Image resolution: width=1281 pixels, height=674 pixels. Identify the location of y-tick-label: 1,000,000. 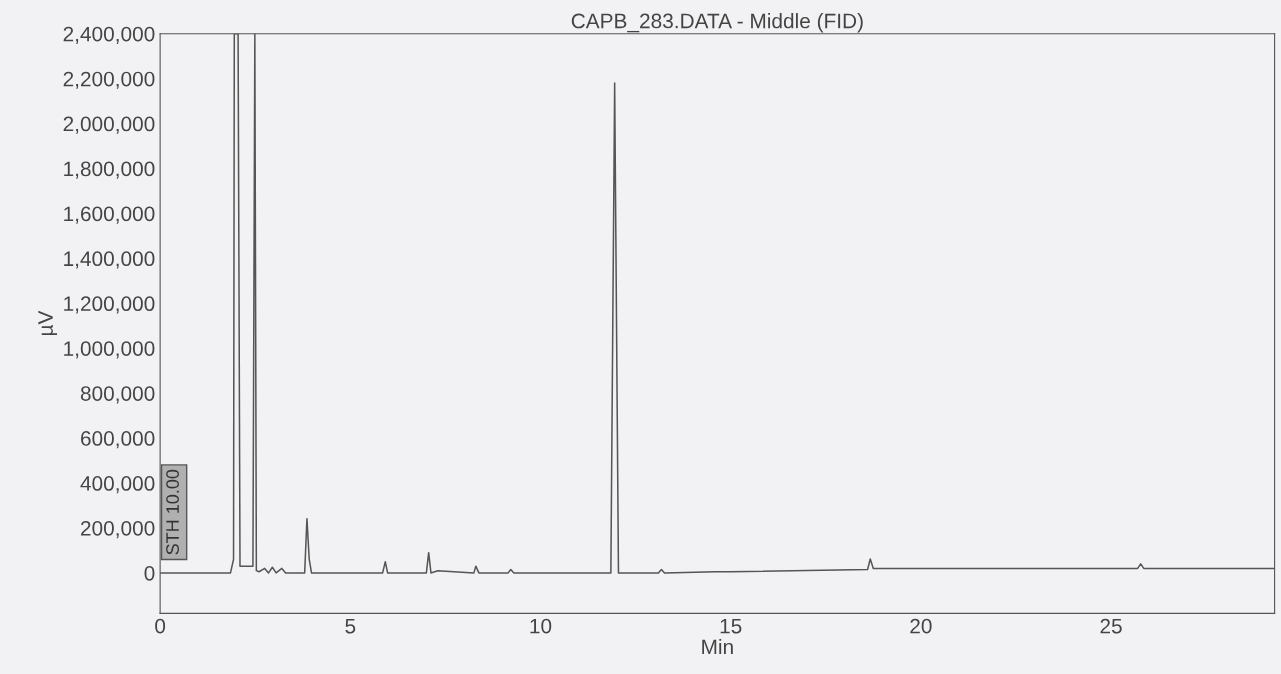
(109, 350).